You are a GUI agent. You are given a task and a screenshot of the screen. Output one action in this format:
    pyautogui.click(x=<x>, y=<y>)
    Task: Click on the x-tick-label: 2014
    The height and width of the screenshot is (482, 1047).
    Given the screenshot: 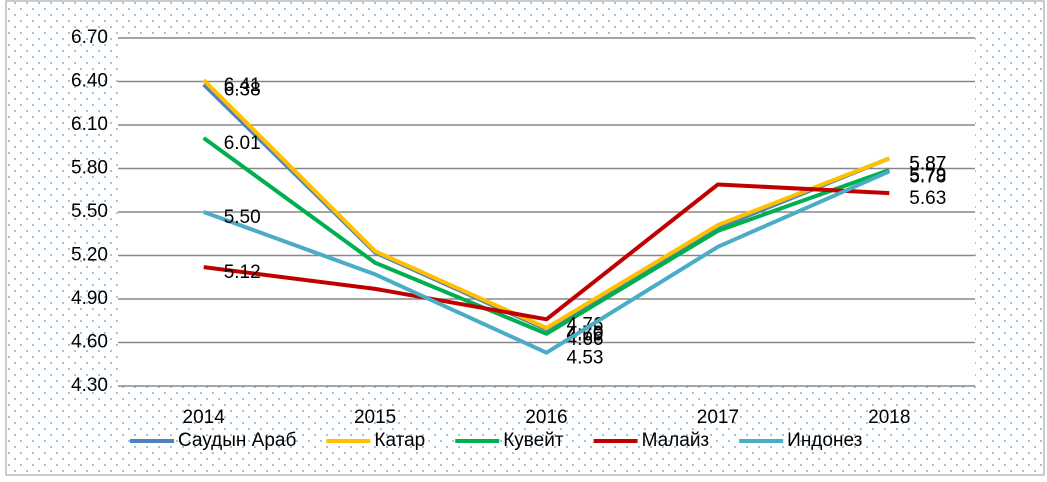 What is the action you would take?
    pyautogui.click(x=204, y=417)
    